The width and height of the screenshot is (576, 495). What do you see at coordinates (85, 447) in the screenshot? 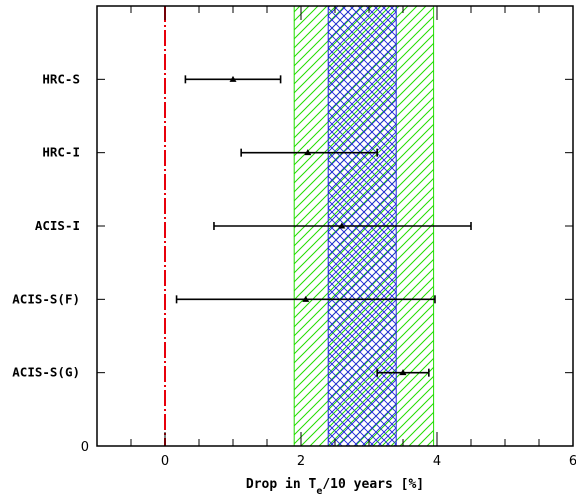
I see `y-tick-label: 0` at bounding box center [85, 447].